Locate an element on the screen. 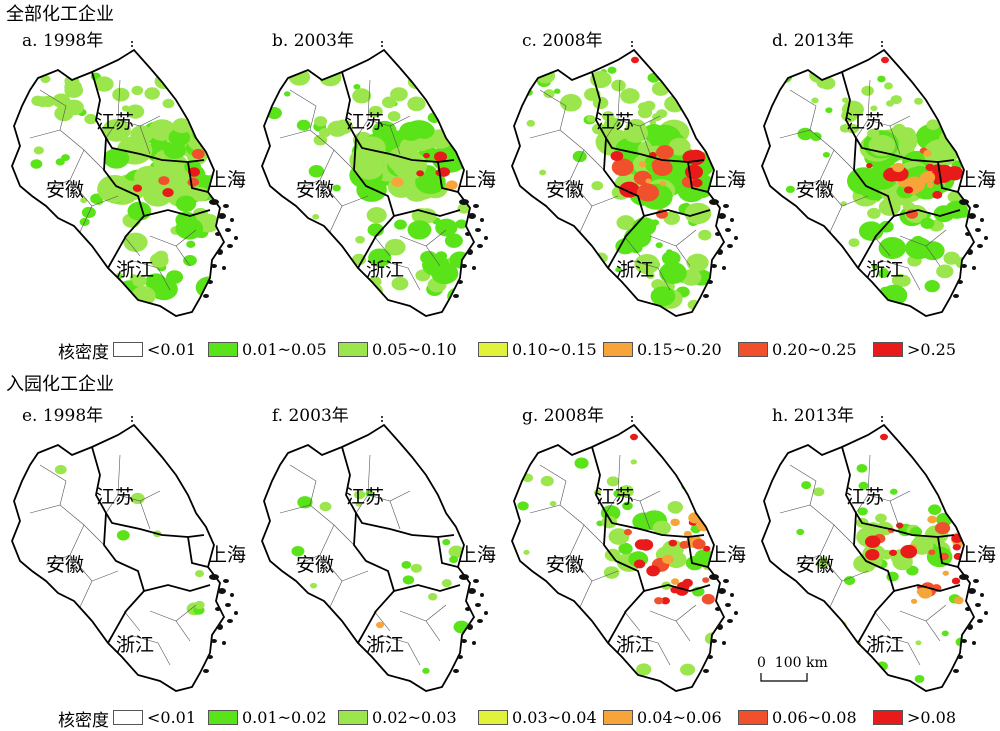 The width and height of the screenshot is (1000, 731). region-outline is located at coordinates (368, 557).